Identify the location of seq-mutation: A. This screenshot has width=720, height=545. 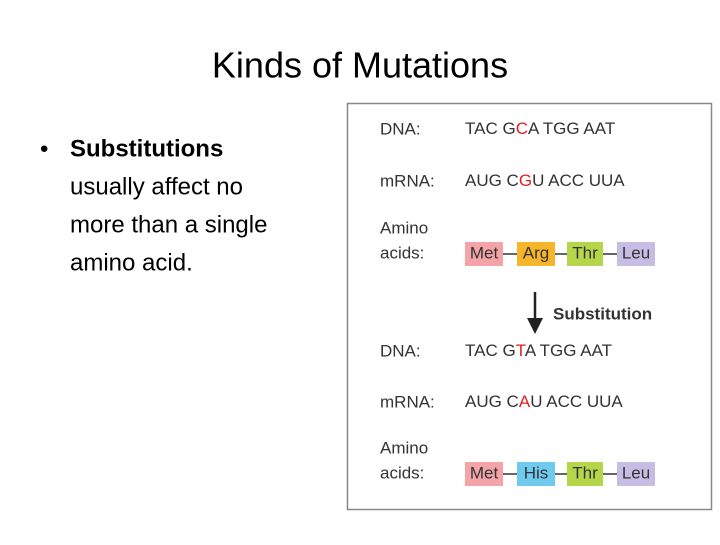
(525, 401).